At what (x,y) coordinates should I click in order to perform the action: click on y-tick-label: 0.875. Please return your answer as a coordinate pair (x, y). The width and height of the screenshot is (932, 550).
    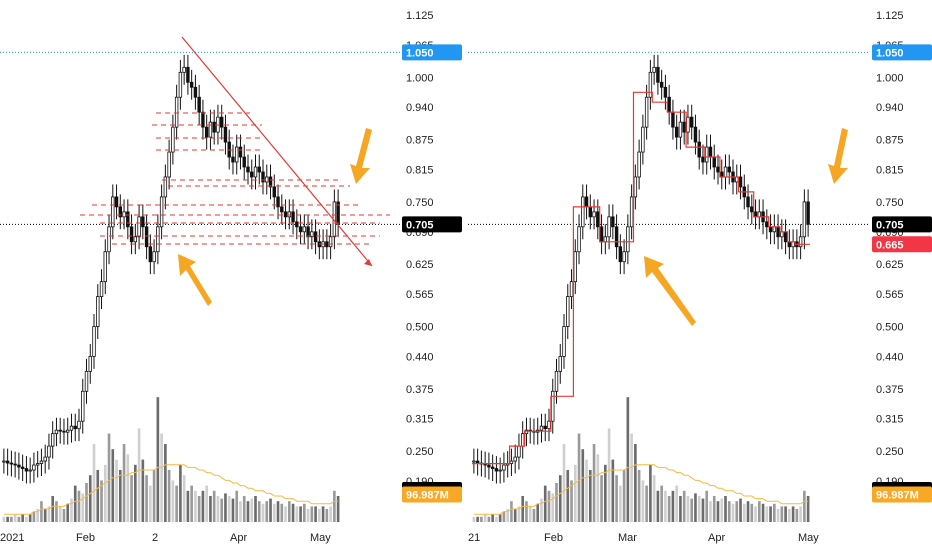
    Looking at the image, I should click on (420, 141).